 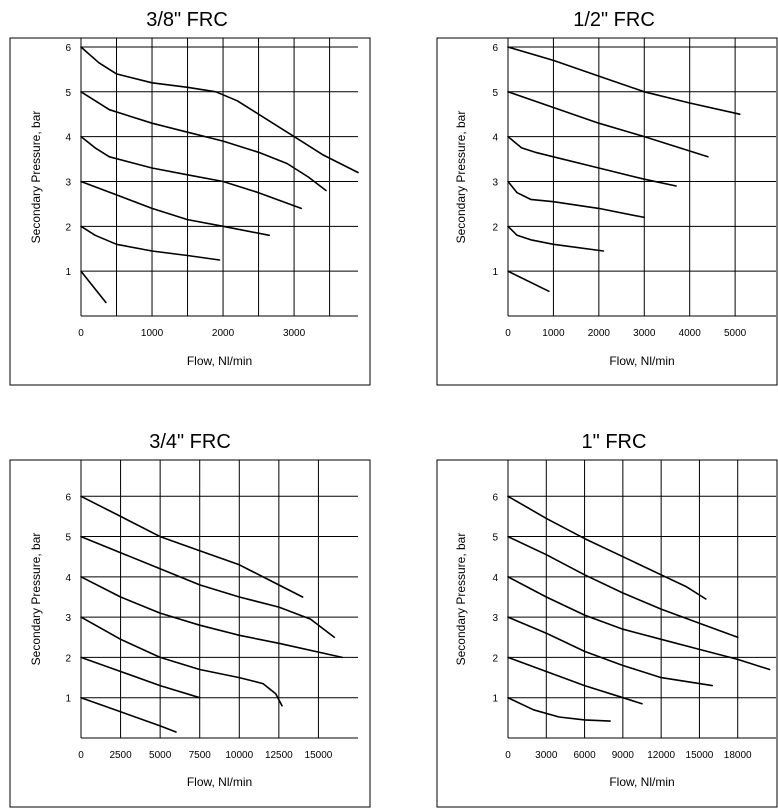 I want to click on chart-3-xtick-label: 0, so click(x=81, y=755).